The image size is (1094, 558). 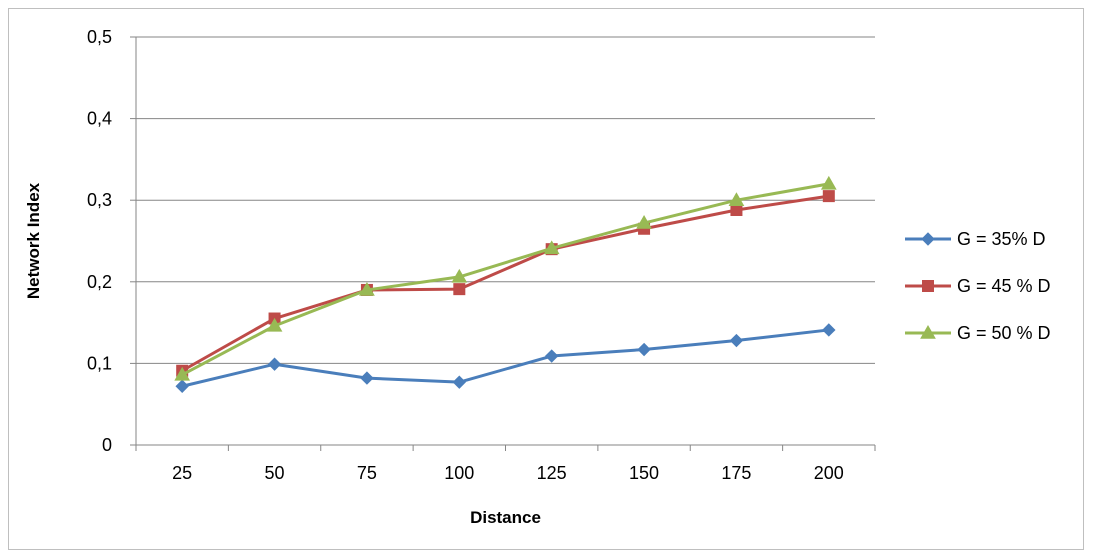 What do you see at coordinates (99, 119) in the screenshot?
I see `y-tick-label: 0,4` at bounding box center [99, 119].